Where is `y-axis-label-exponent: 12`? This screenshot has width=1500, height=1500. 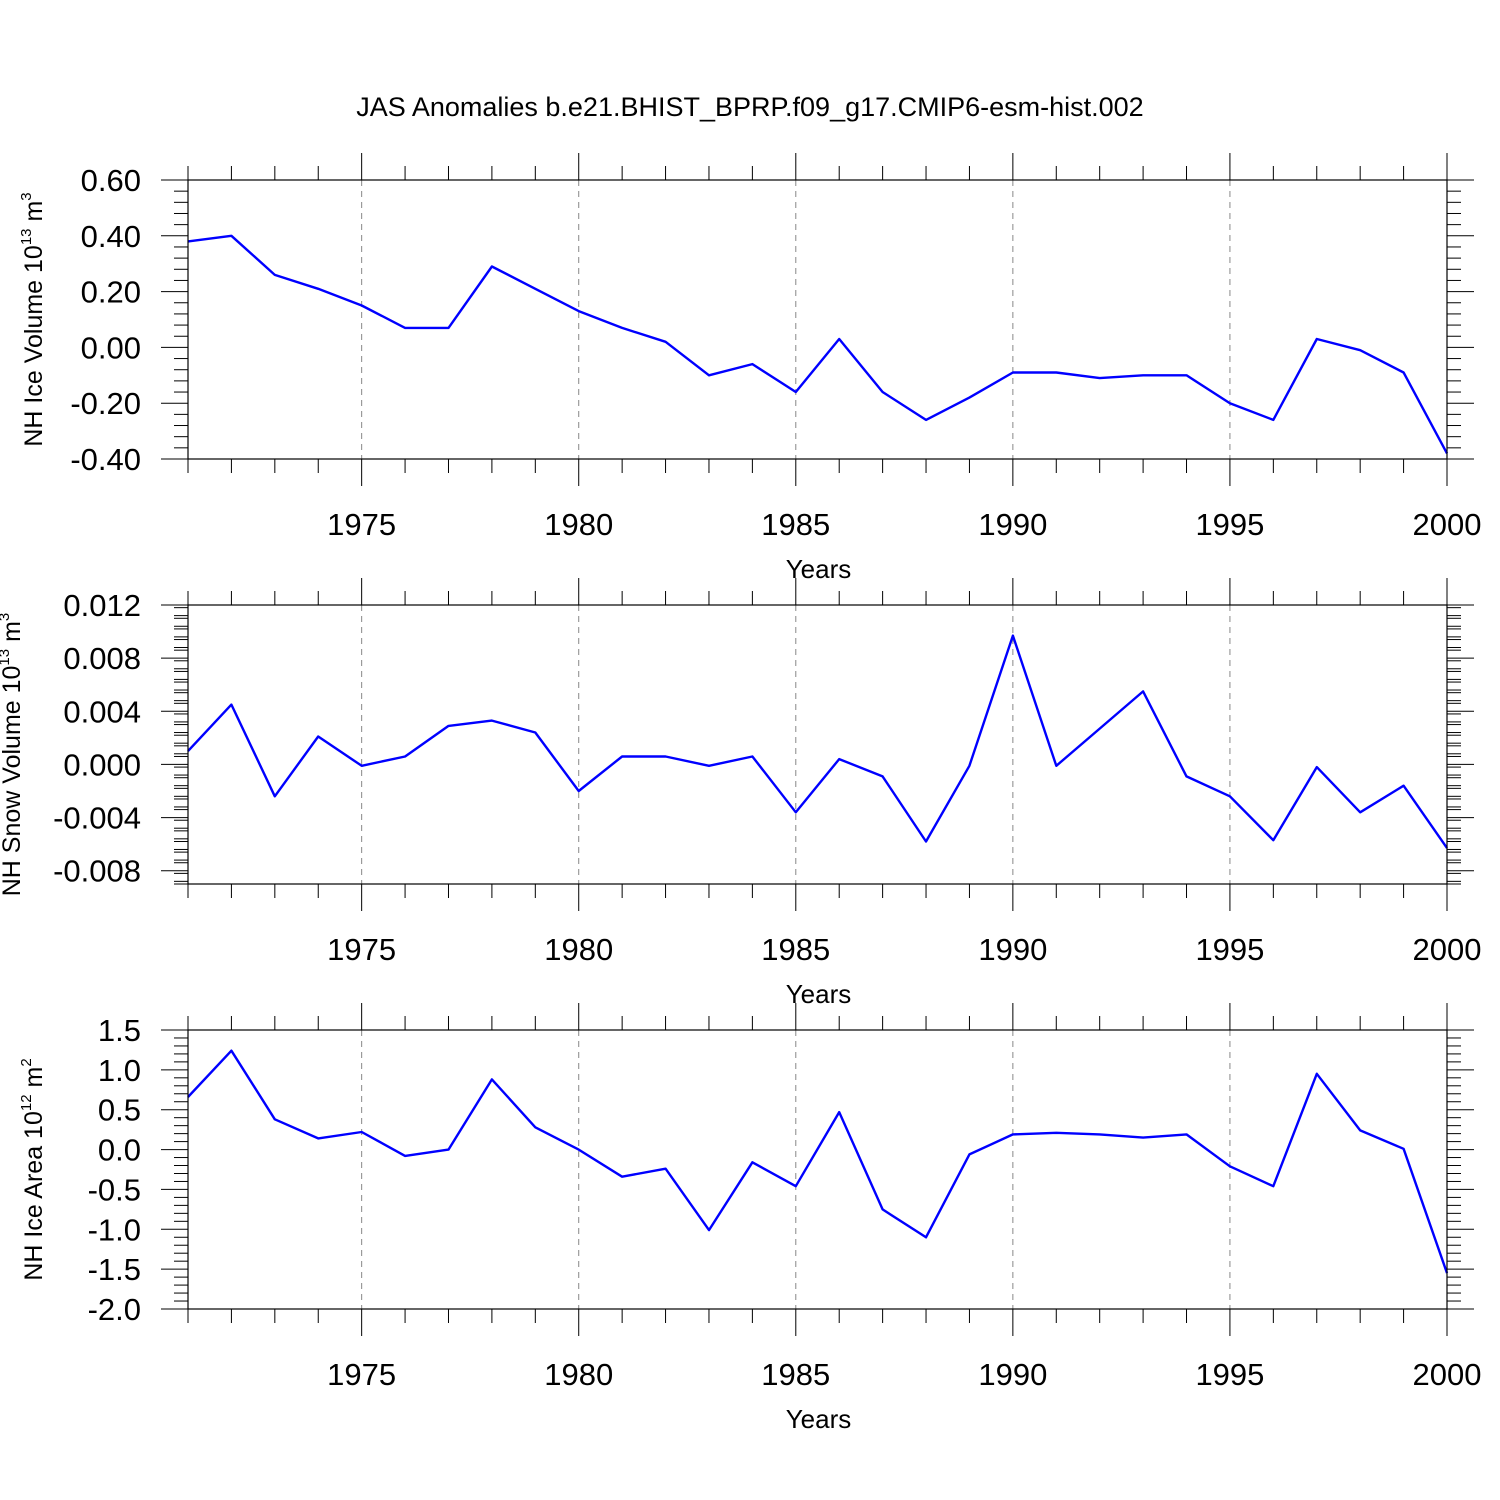 y-axis-label-exponent: 12 is located at coordinates (26, 1102).